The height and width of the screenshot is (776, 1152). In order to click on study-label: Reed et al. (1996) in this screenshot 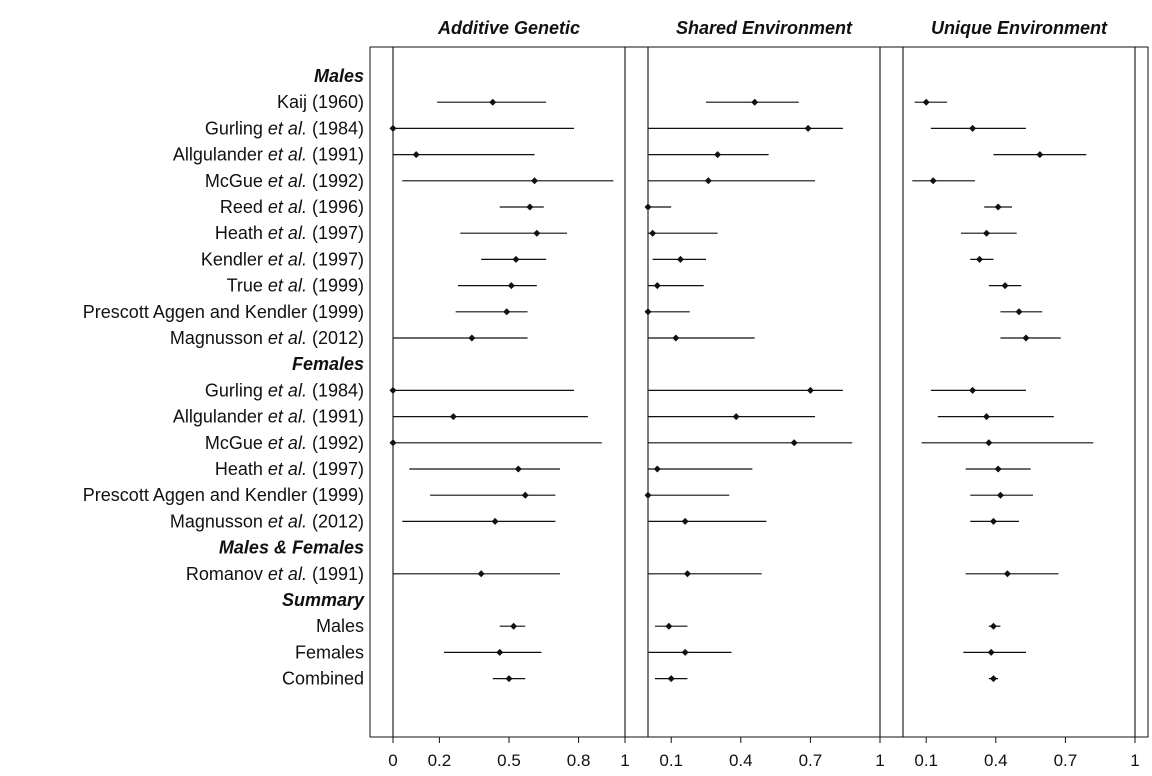, I will do `click(292, 207)`.